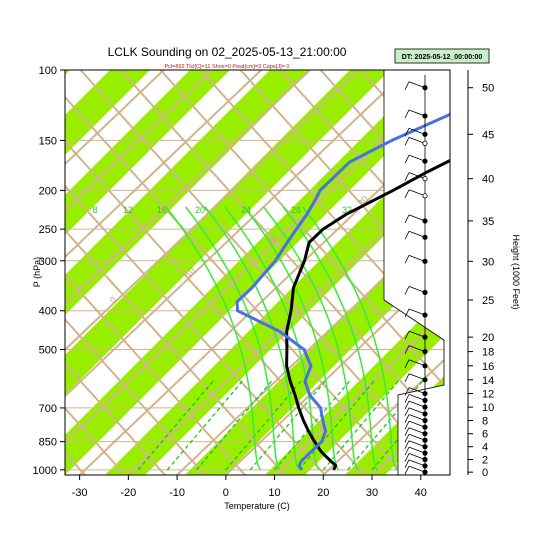 The image size is (540, 540). What do you see at coordinates (48, 141) in the screenshot?
I see `y-tick-label: 150` at bounding box center [48, 141].